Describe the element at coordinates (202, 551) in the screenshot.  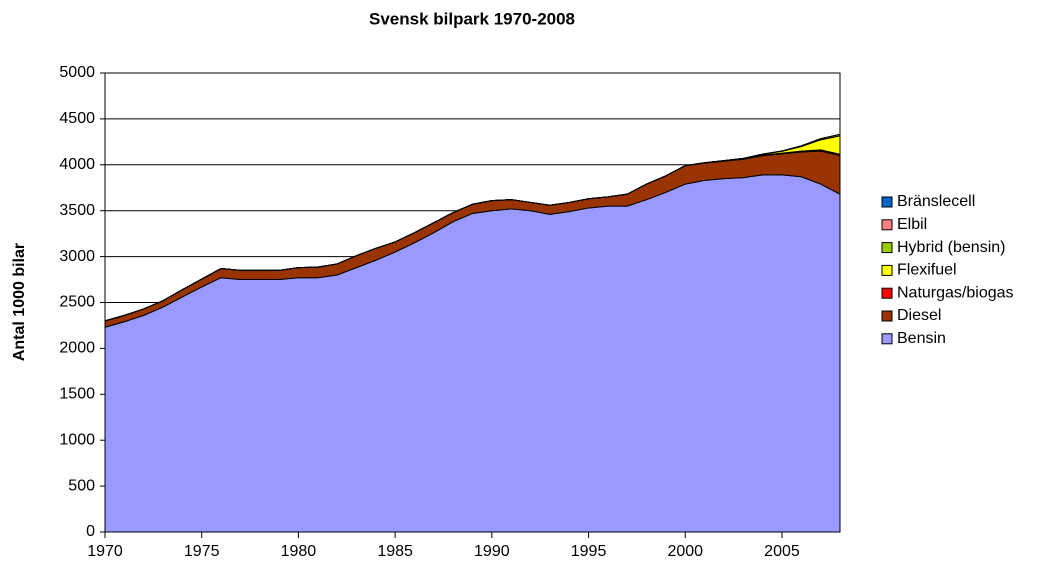
I see `x-tick-label: 1975` at that location.